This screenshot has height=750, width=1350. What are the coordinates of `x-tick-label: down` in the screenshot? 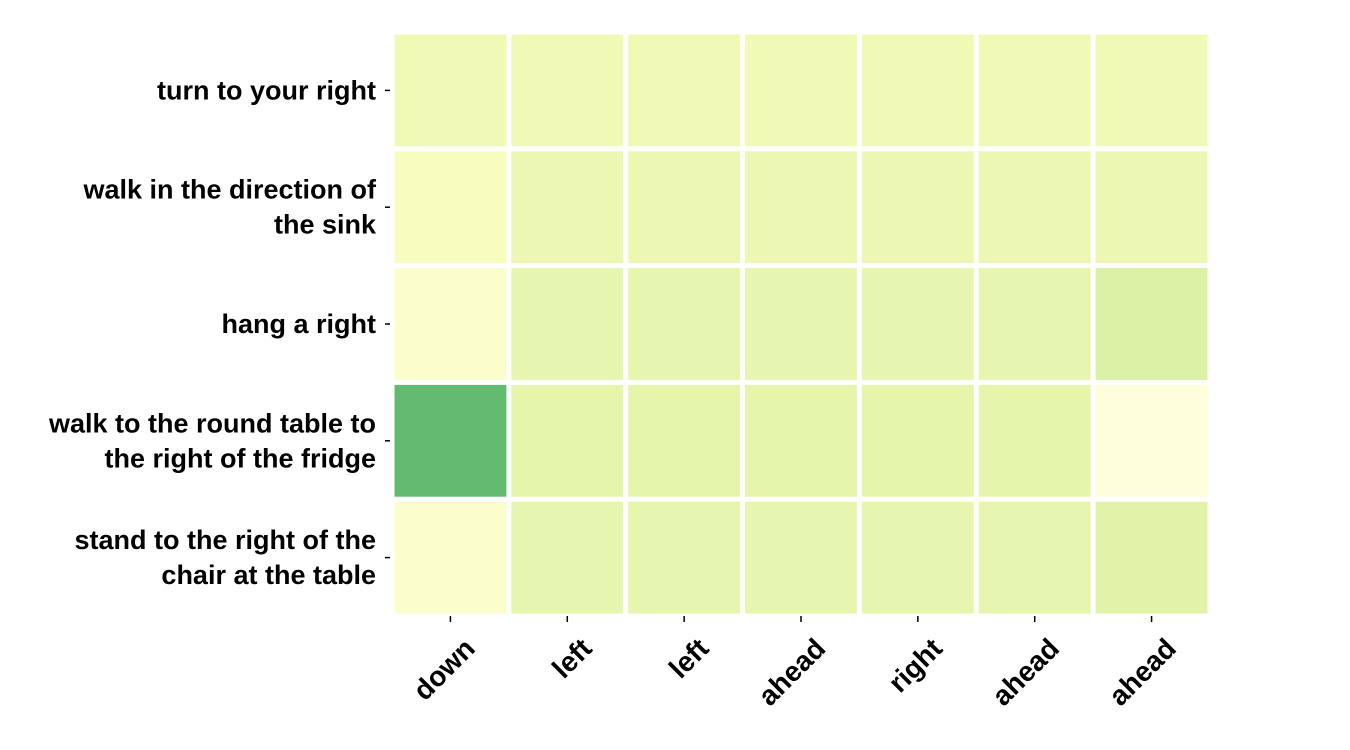 It's located at (444, 669).